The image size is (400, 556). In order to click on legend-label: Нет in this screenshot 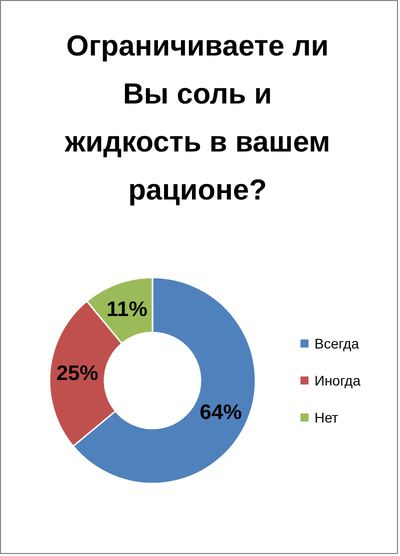, I will do `click(326, 418)`.